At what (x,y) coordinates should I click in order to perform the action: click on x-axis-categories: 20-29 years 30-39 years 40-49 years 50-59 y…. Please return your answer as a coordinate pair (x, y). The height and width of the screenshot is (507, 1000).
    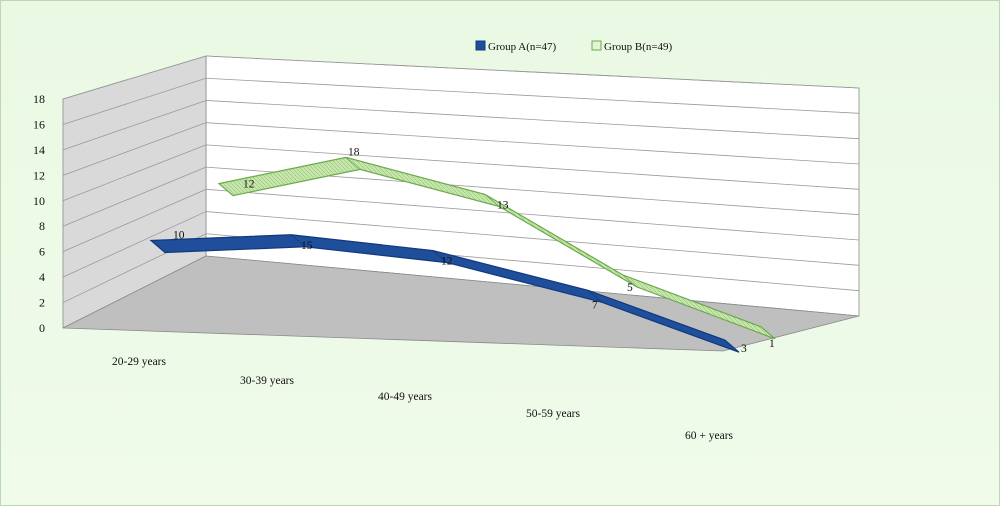
    Looking at the image, I should click on (423, 399).